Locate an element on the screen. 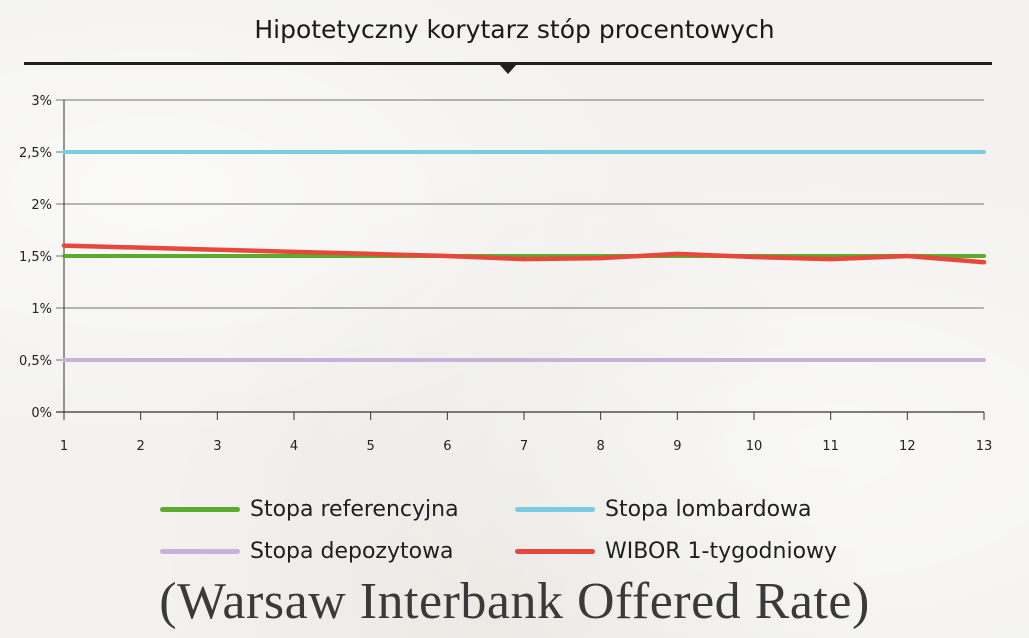 The image size is (1029, 638). x-tick-label: 7 is located at coordinates (524, 446).